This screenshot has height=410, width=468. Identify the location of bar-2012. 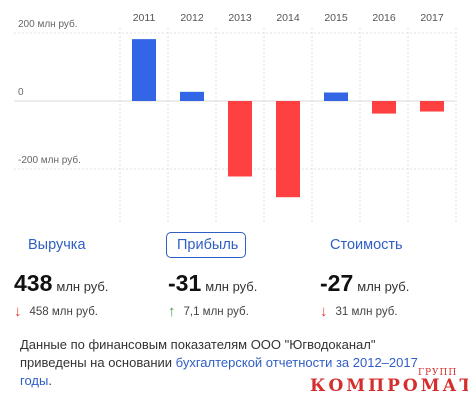
(192, 96).